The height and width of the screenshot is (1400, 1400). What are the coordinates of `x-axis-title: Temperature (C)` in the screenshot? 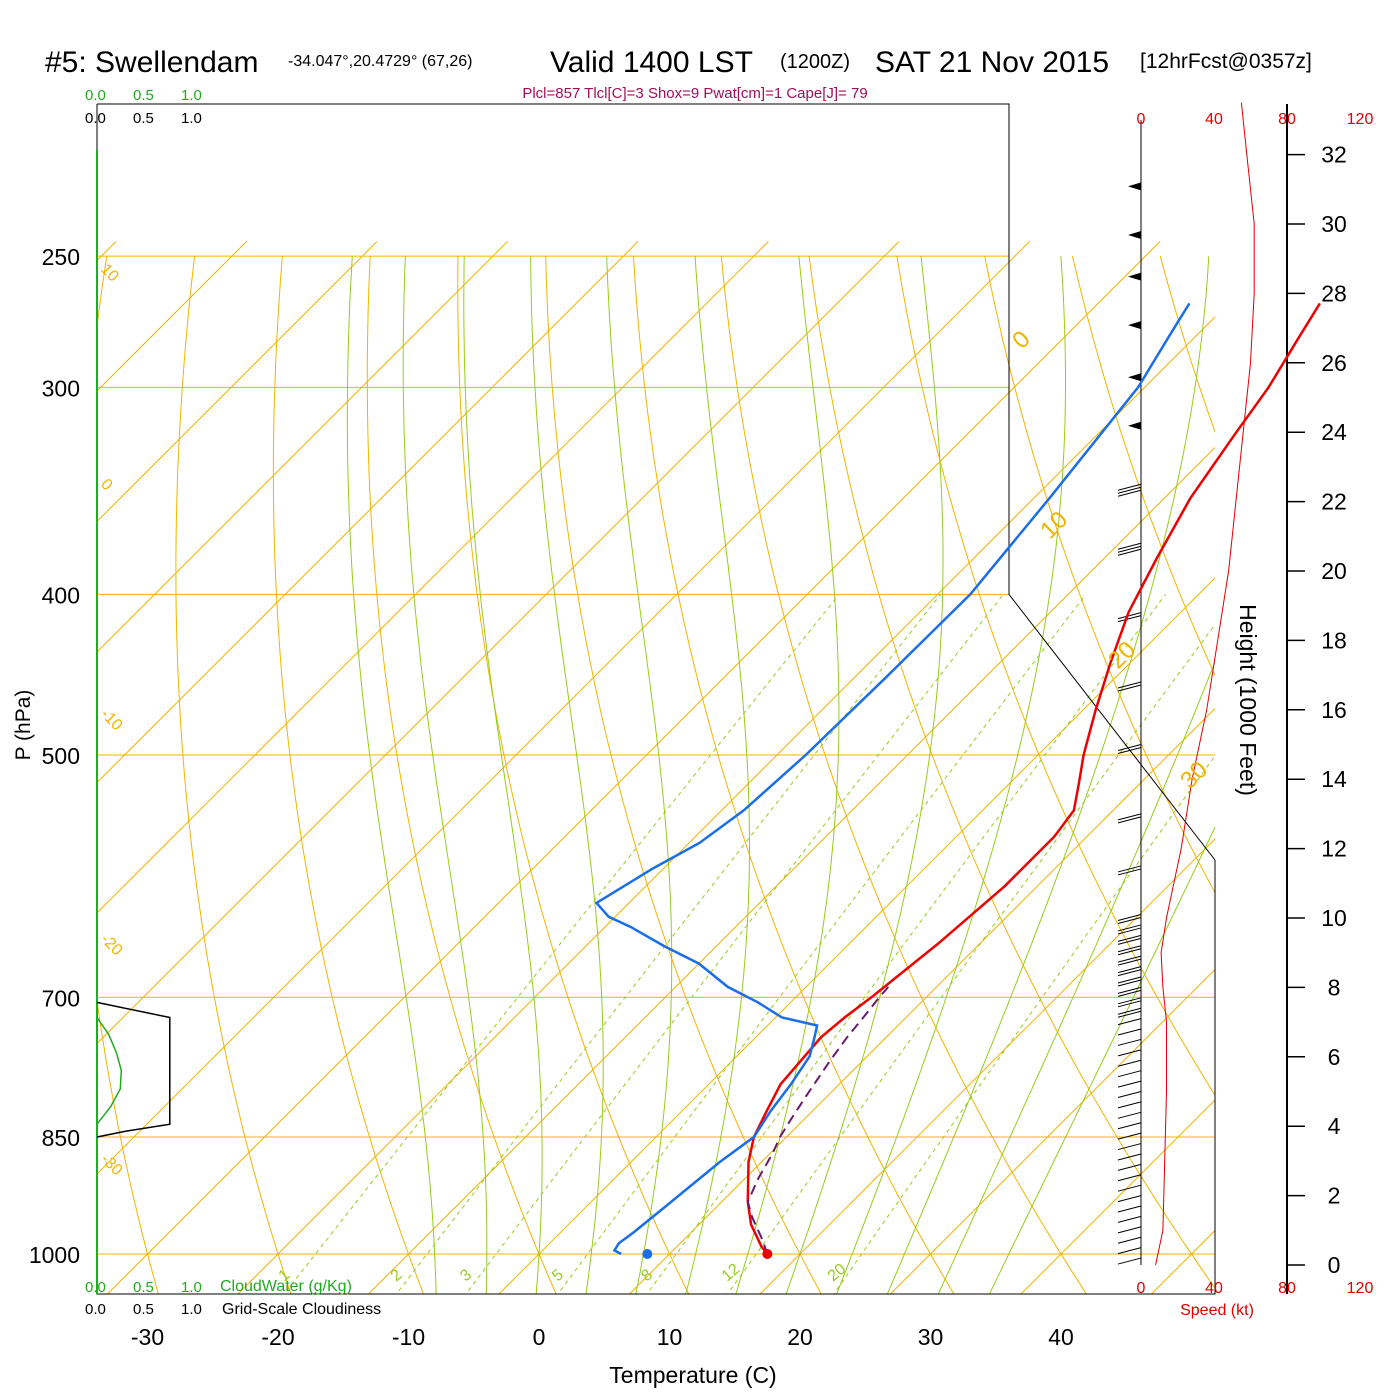 It's located at (692, 1375).